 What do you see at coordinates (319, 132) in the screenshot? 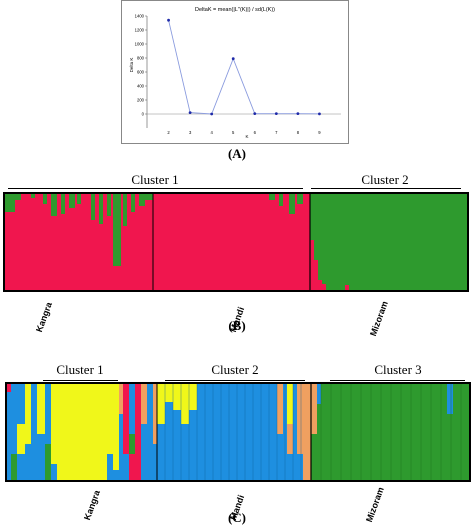
I see `x-tick-label: 9` at bounding box center [319, 132].